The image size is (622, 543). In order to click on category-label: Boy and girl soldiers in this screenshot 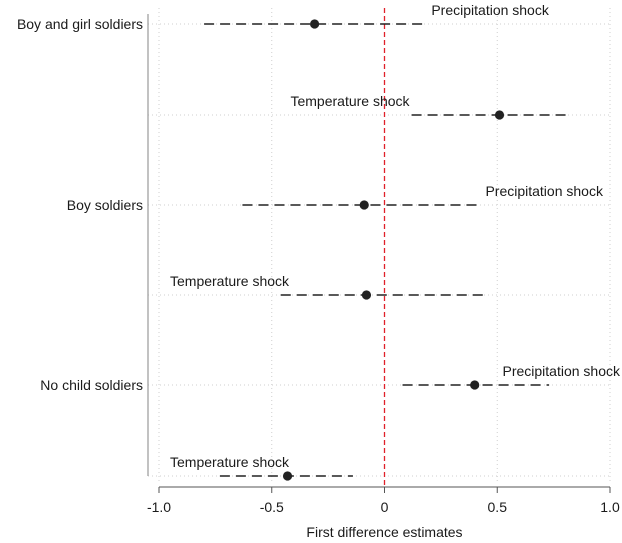, I will do `click(80, 24)`.